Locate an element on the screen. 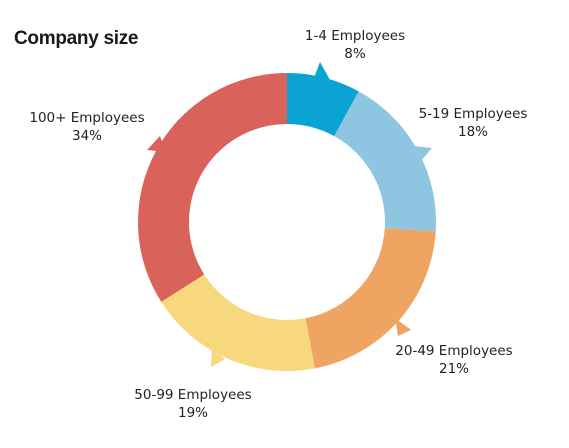  slice-label-3: 20-49 Employees 21% is located at coordinates (453, 360).